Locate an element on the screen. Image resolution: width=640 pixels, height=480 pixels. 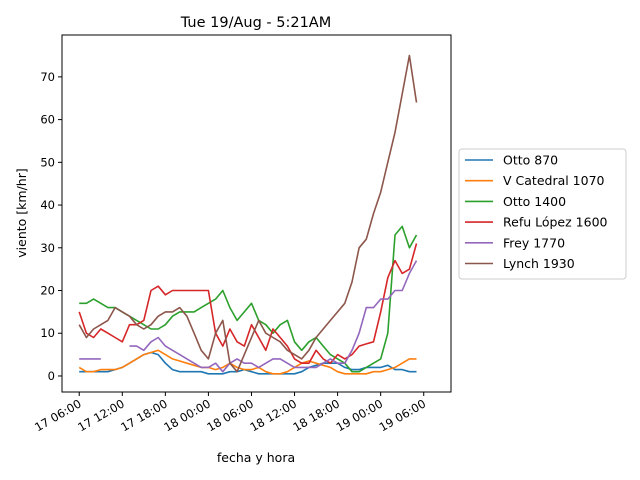
legend-label: V Catedral 1070 is located at coordinates (554, 180).